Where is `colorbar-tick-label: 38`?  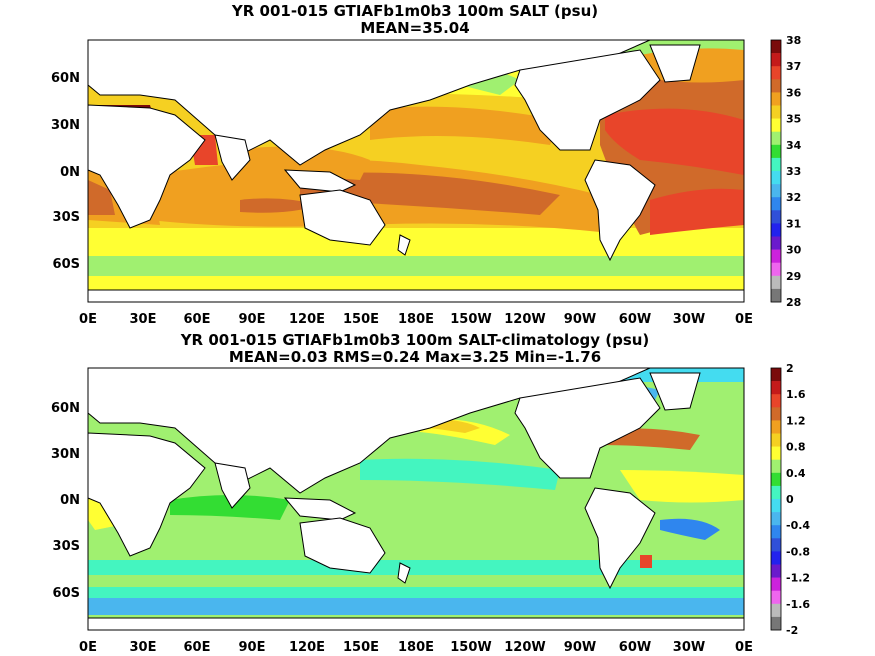
colorbar-tick-label: 38 is located at coordinates (793, 40).